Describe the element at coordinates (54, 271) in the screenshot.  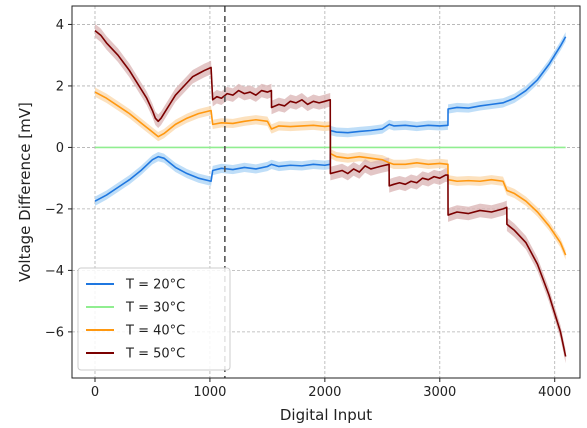
I see `y-tick-label: −4` at that location.